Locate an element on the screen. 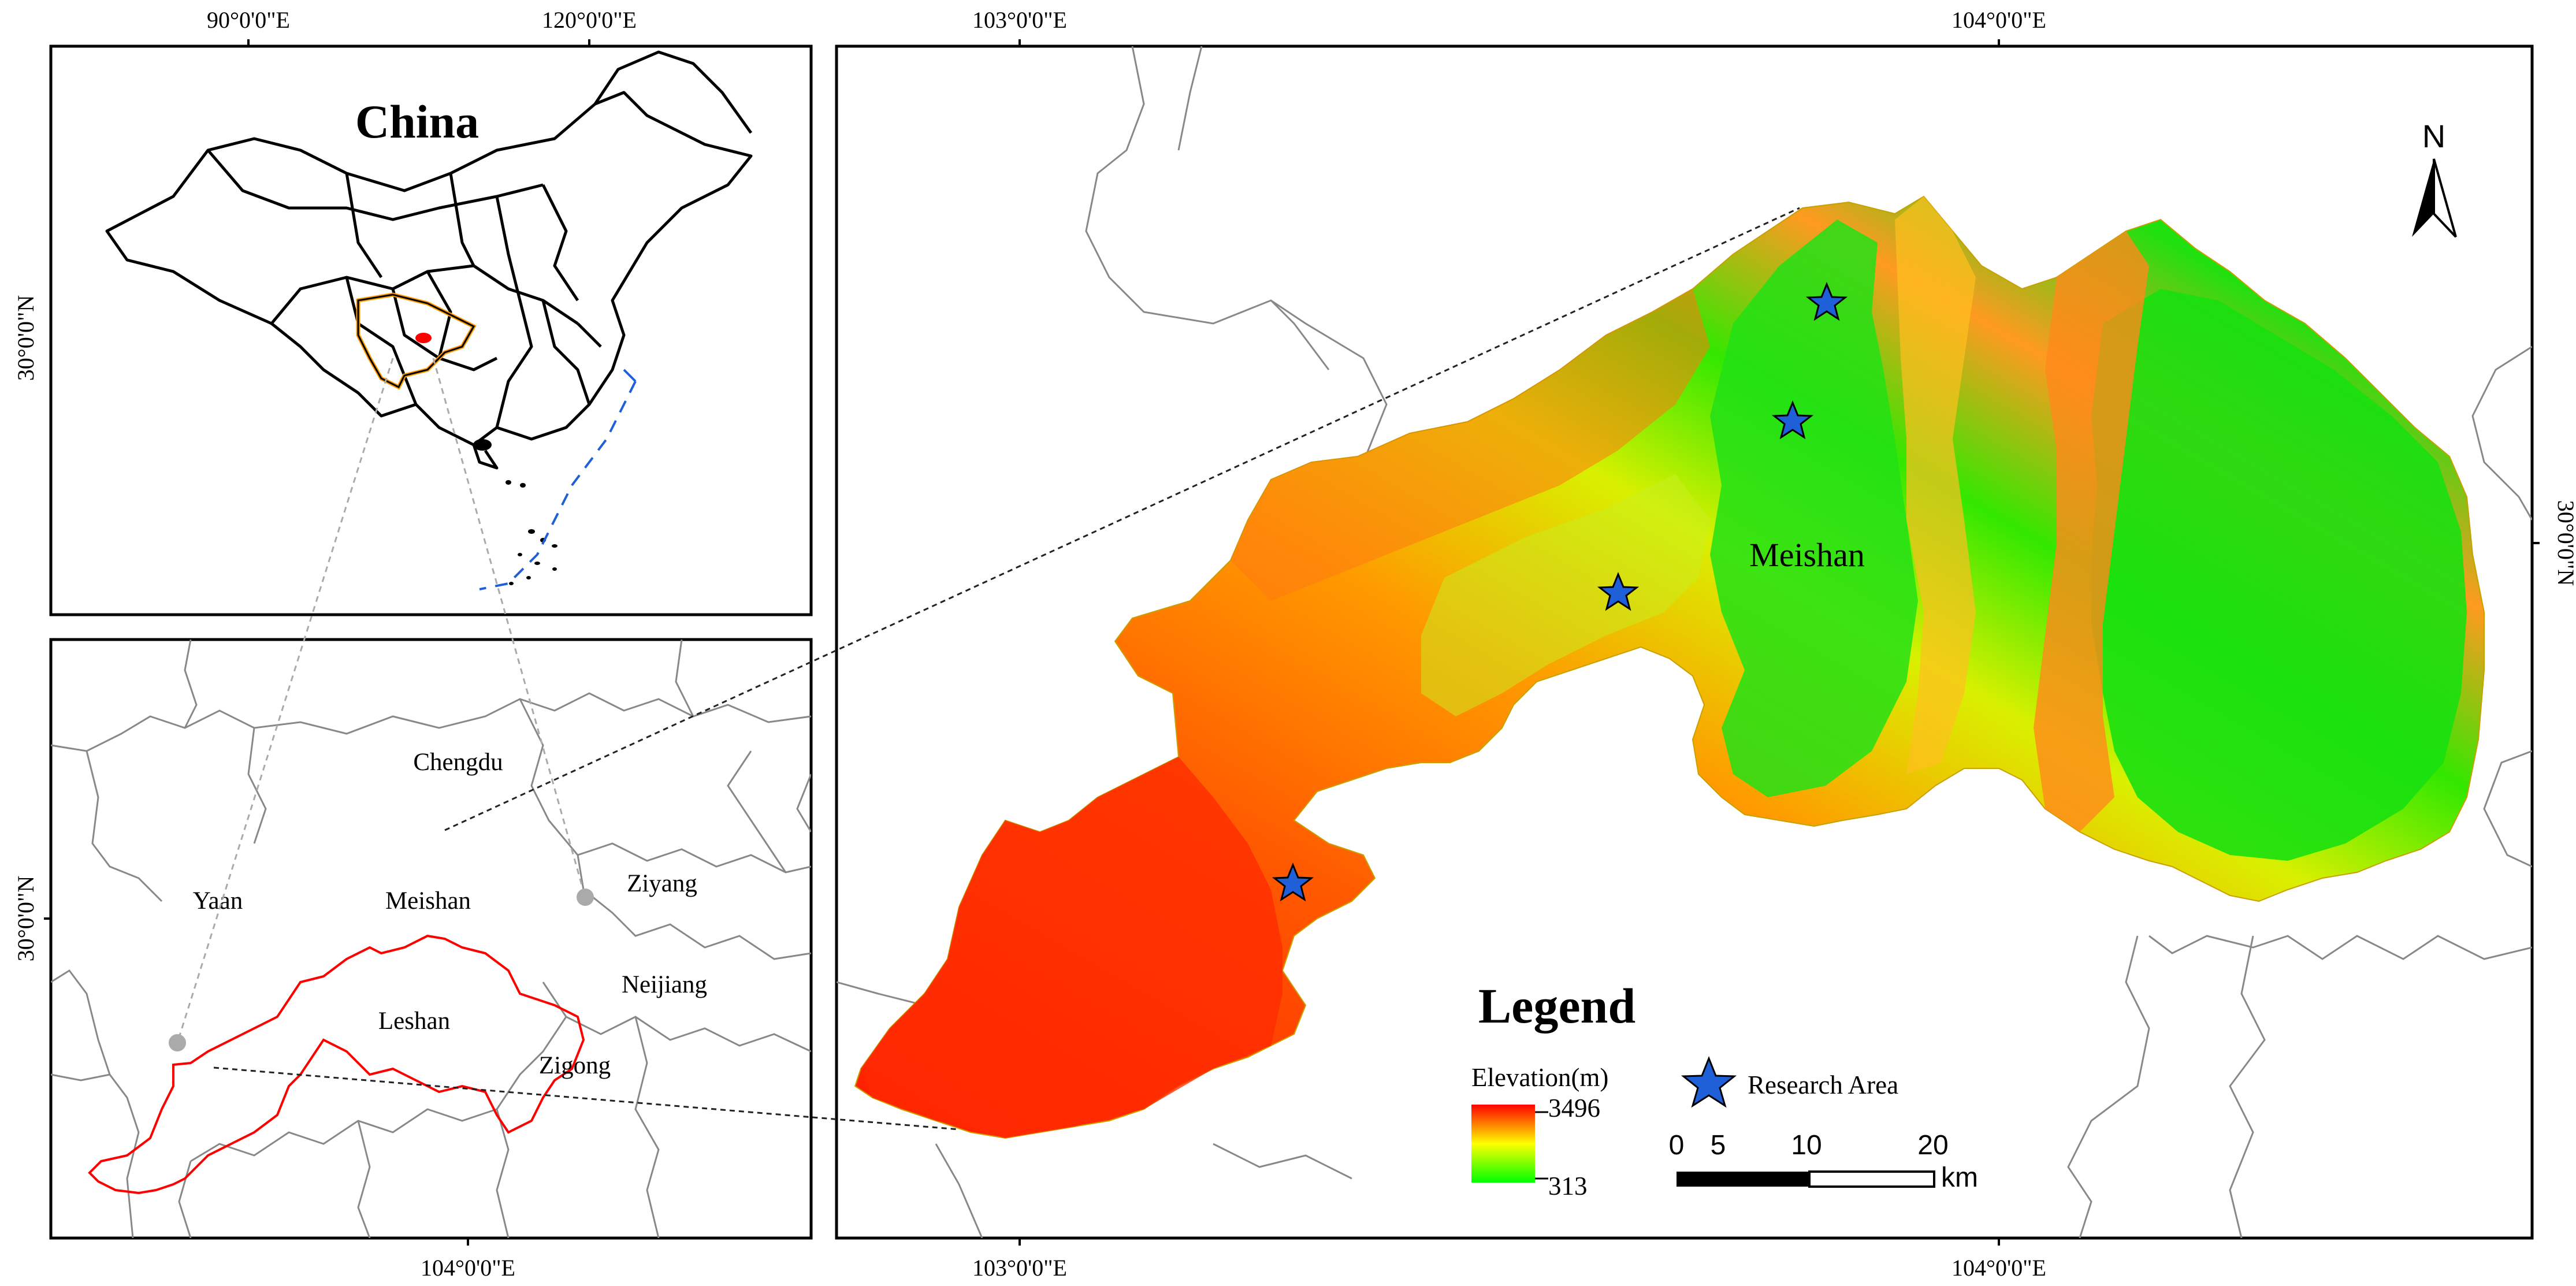 The image size is (2576, 1286). city-yaan: Yaan is located at coordinates (218, 901).